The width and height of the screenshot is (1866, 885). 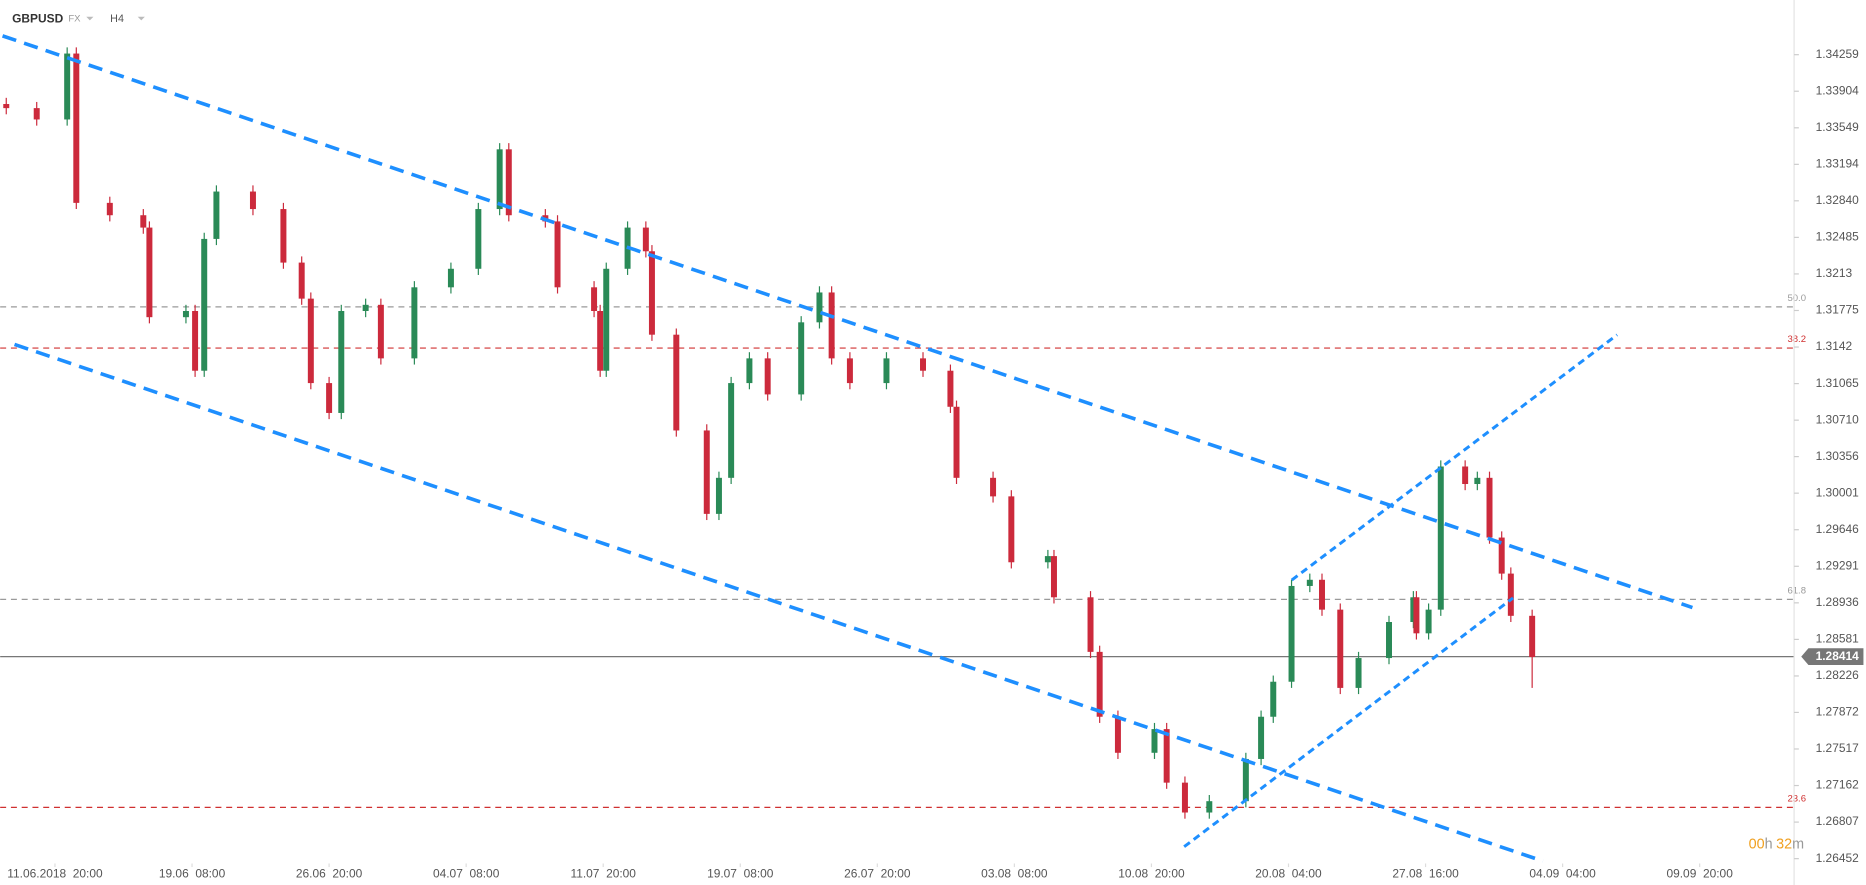 What do you see at coordinates (1832, 656) in the screenshot?
I see `current-price-box` at bounding box center [1832, 656].